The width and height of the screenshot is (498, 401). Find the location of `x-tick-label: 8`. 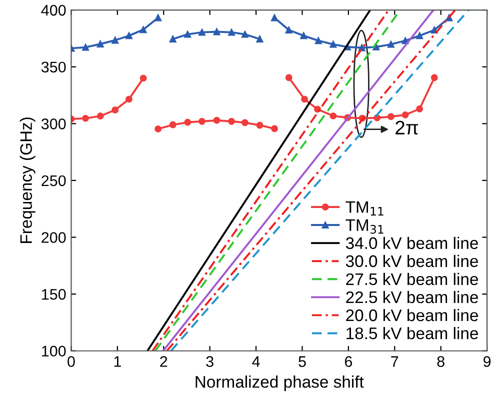

x-tick-label: 8 is located at coordinates (440, 361).